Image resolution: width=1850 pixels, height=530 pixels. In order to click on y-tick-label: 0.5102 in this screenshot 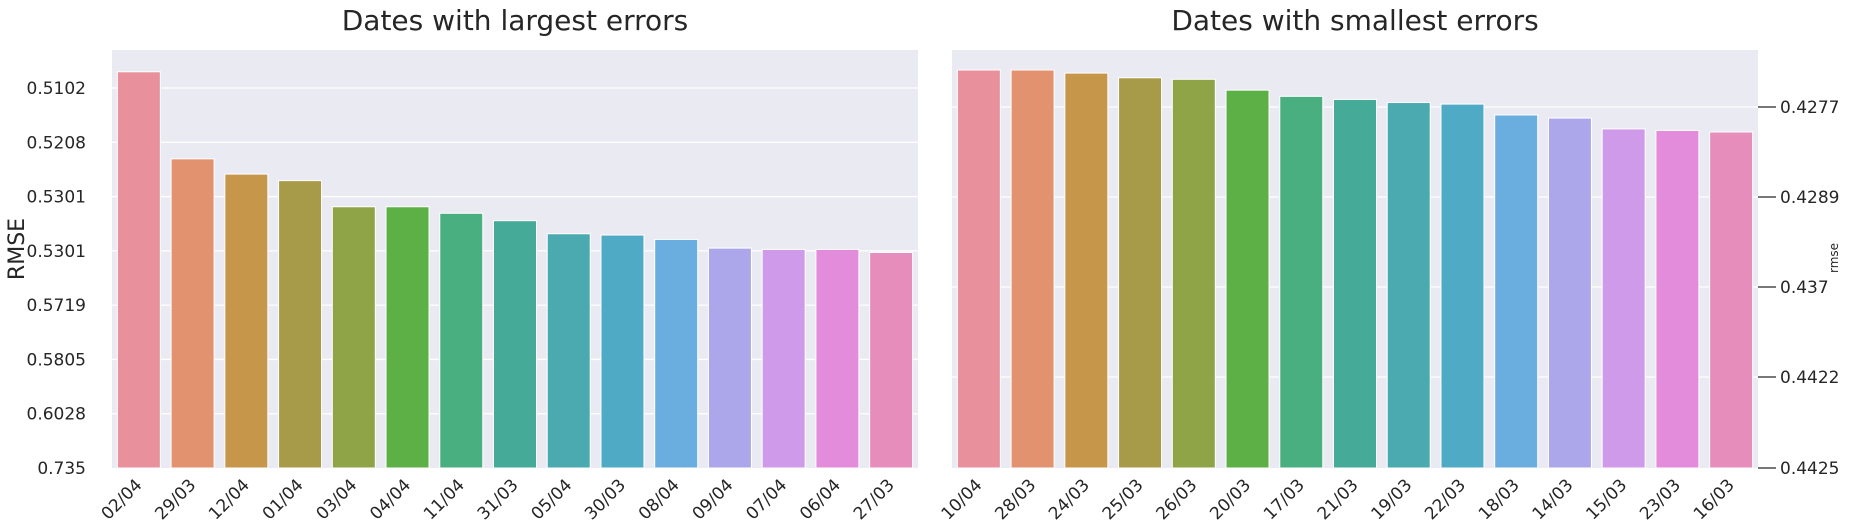, I will do `click(56, 89)`.